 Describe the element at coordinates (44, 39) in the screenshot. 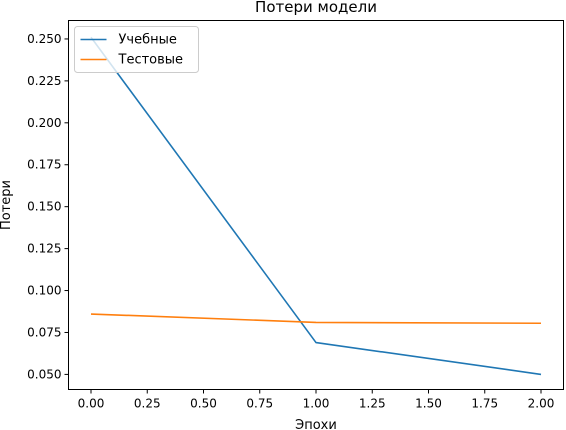

I see `y-tick-label: 0.250` at that location.